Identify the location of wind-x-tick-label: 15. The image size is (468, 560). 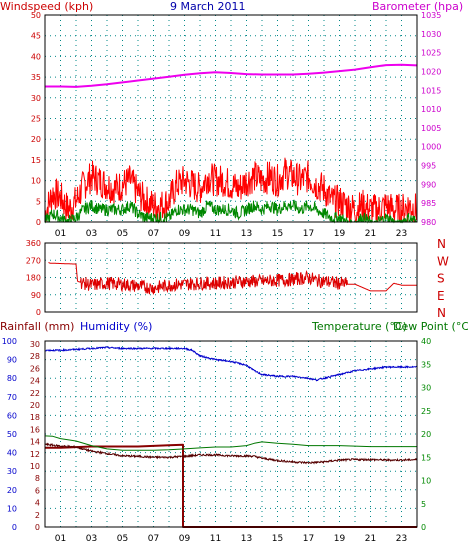
(277, 234).